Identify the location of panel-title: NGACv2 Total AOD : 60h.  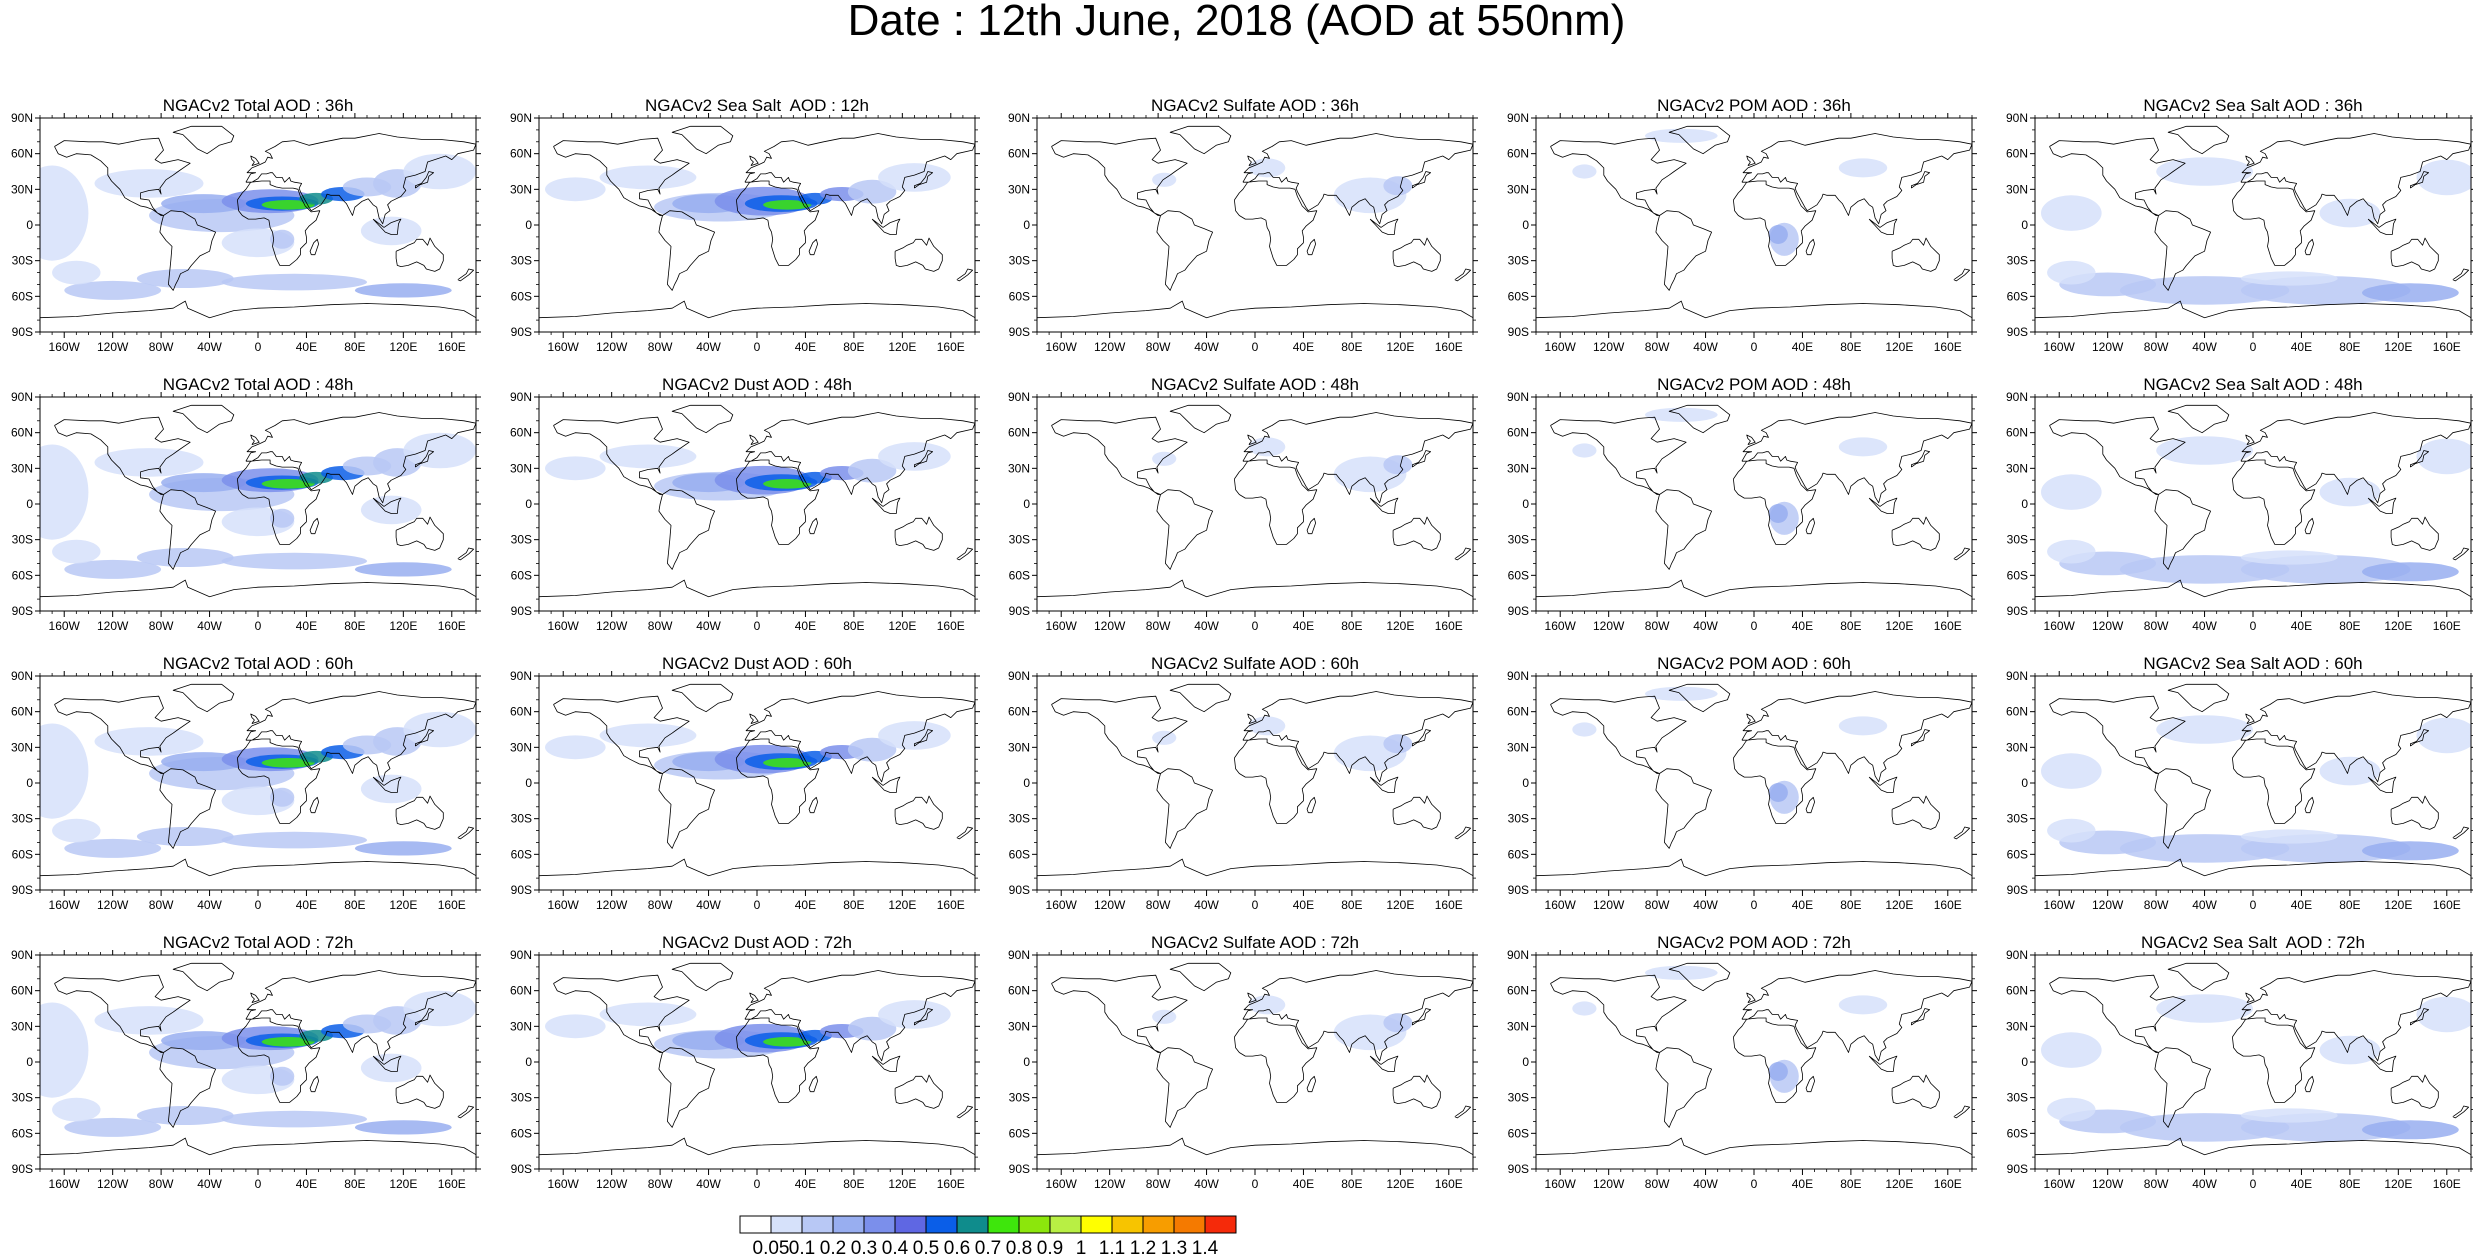
(258, 663).